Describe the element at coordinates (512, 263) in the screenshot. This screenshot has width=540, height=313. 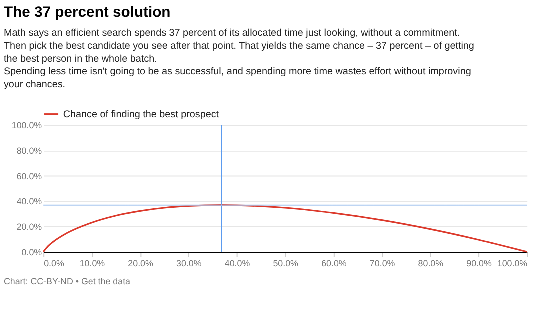
I see `x-tick-label: 100.0%` at that location.